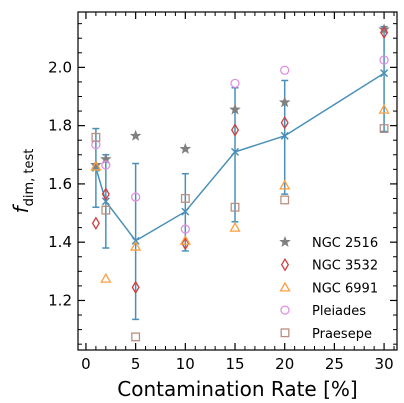 This screenshot has width=404, height=403. I want to click on x-tick-label: 5, so click(136, 364).